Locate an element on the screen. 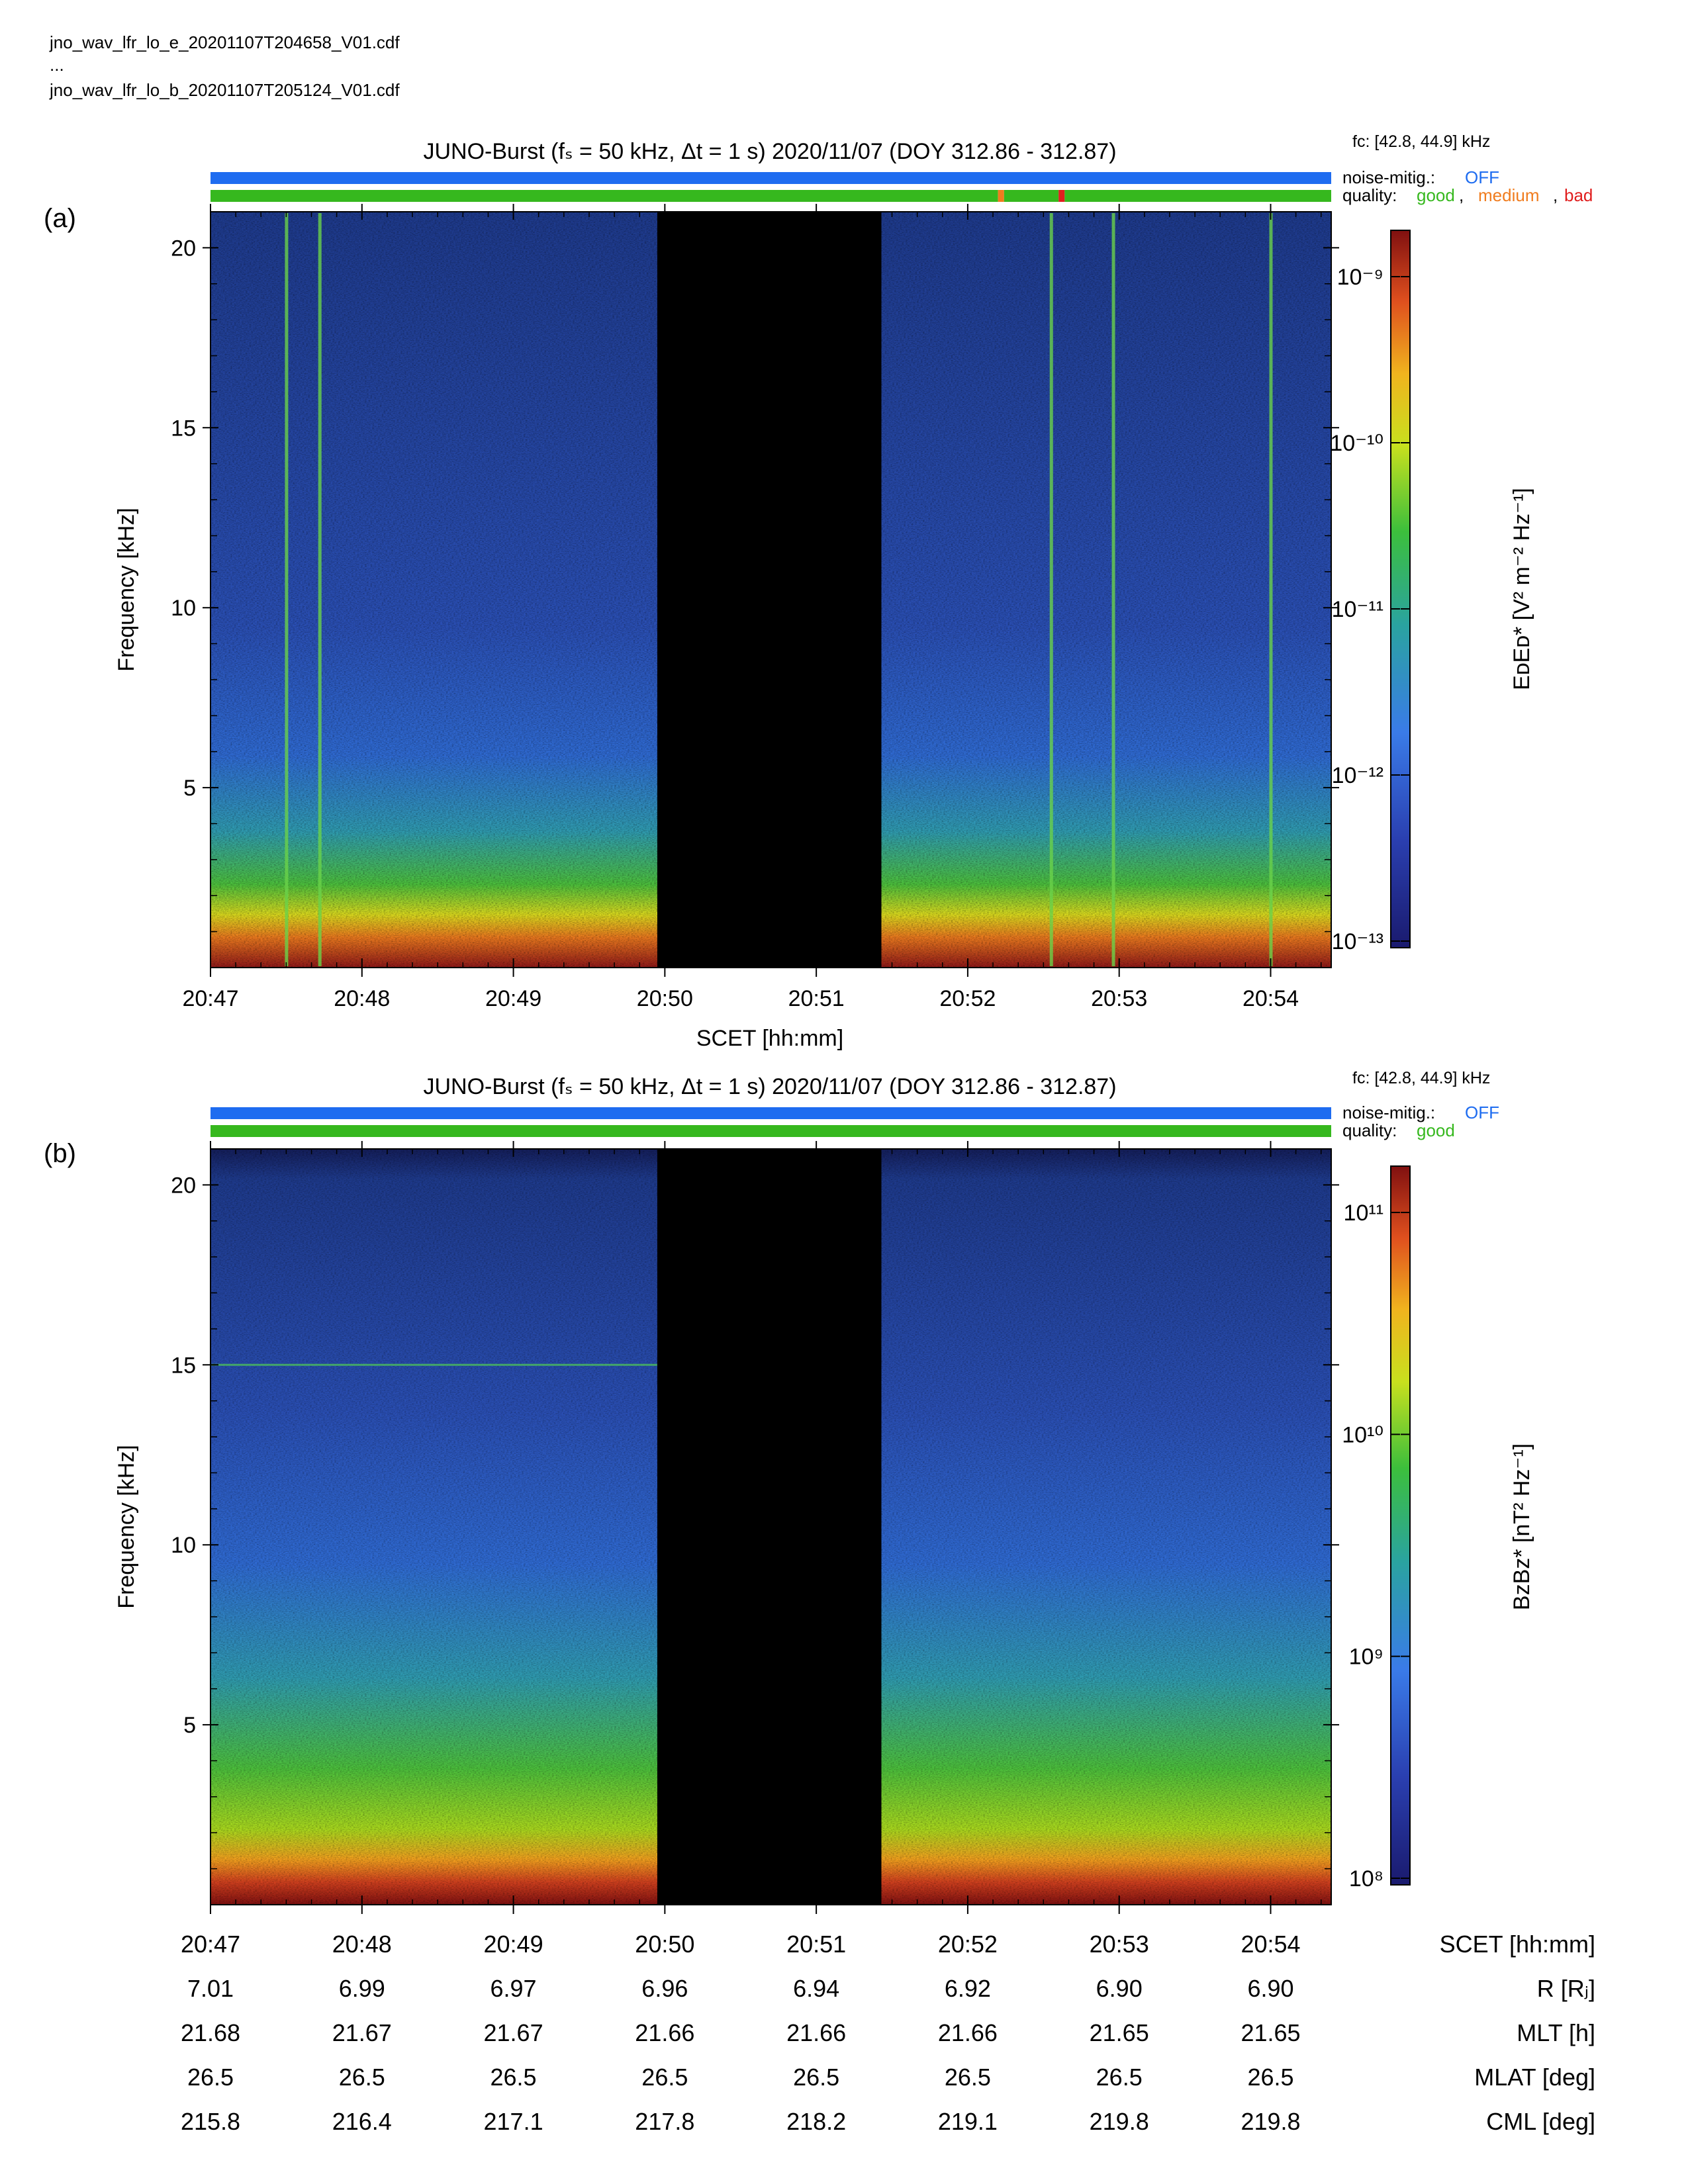  ephemeris-cell: 218.2 is located at coordinates (816, 2121).